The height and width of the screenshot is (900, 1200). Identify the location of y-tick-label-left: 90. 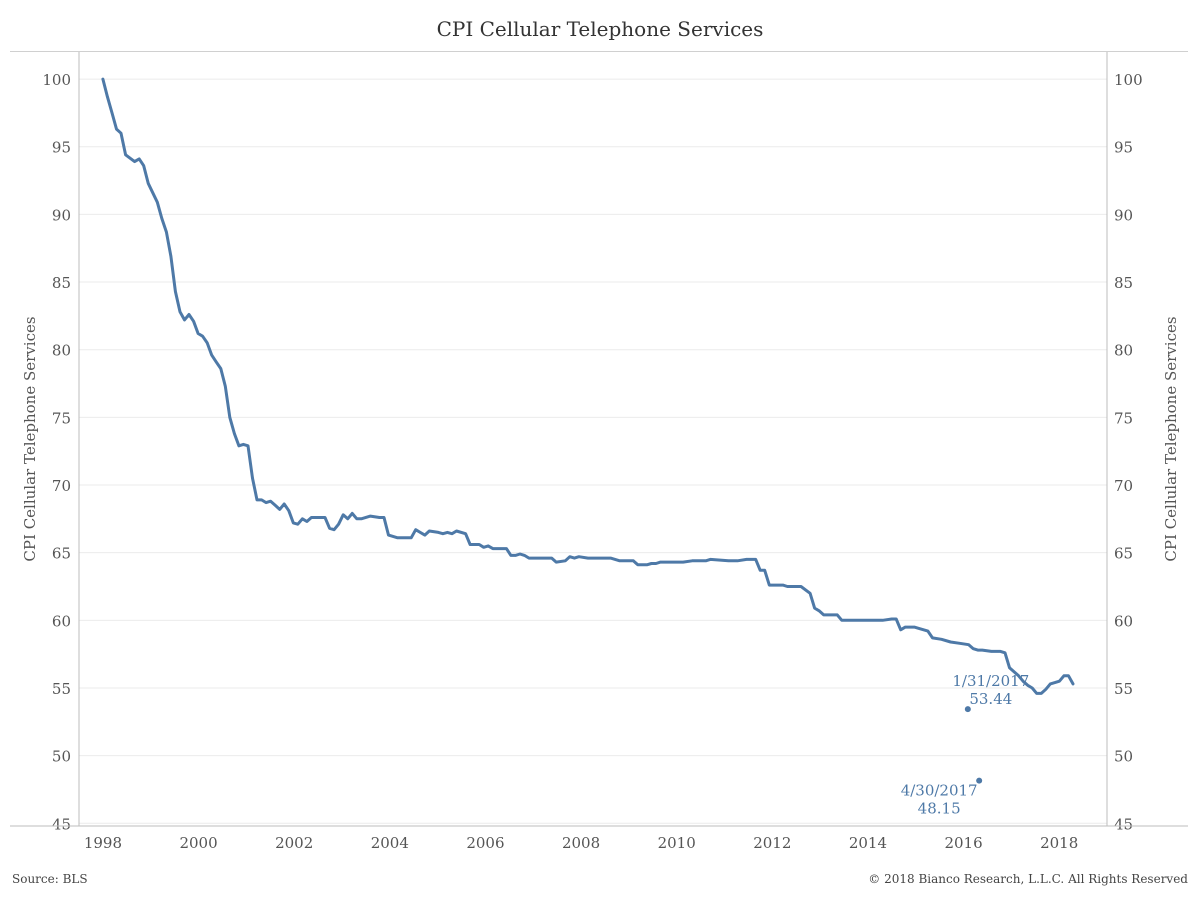
(61, 215).